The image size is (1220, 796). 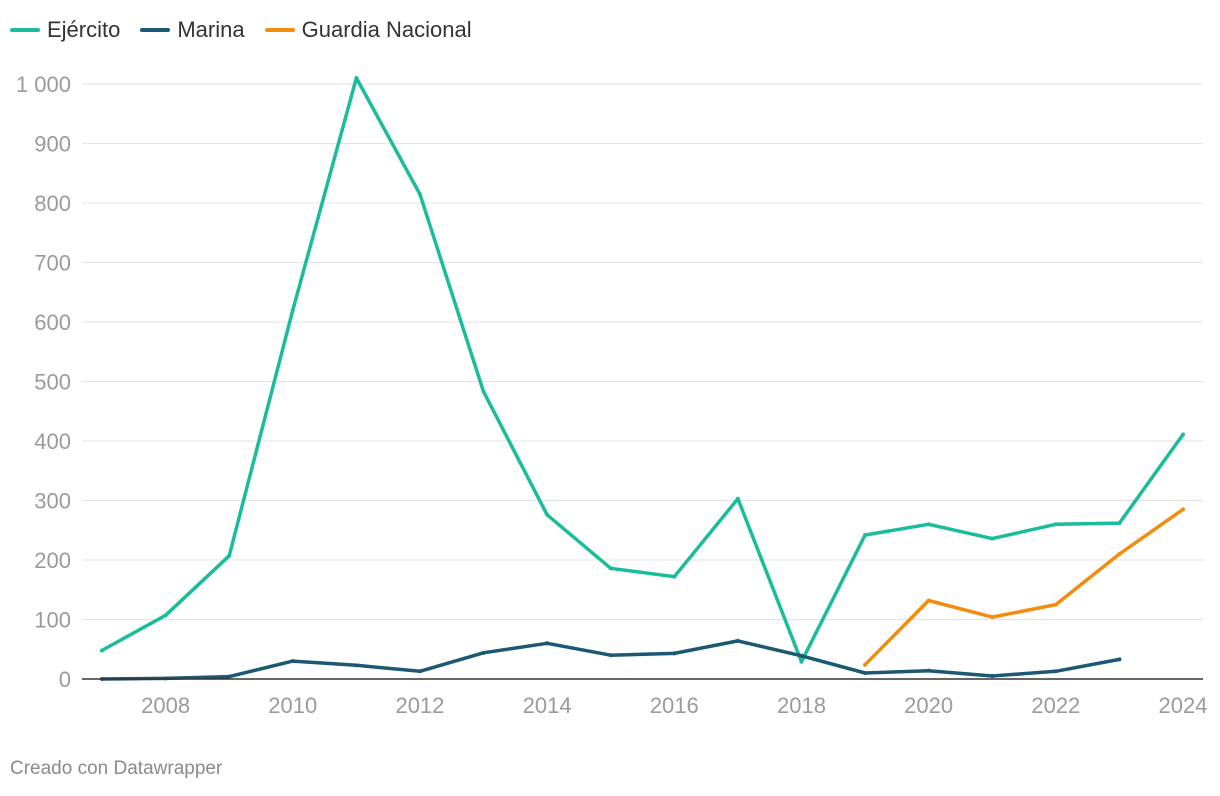 I want to click on legend-label-ejercito: Ejército, so click(x=84, y=29).